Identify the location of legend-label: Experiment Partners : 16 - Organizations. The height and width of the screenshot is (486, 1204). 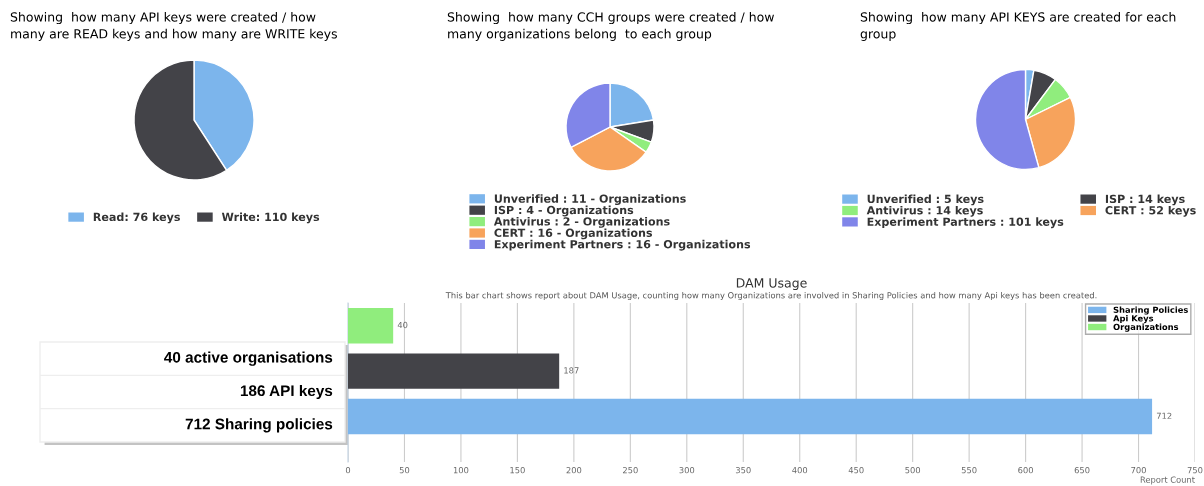
(622, 245).